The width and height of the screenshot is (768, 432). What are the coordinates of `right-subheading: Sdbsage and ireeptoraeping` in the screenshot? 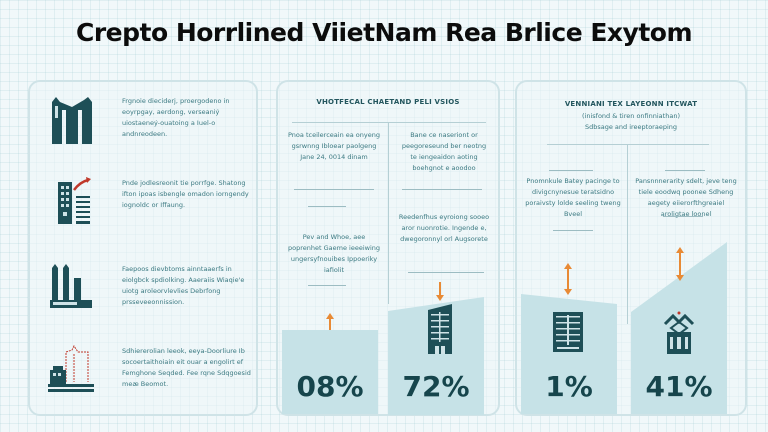 It's located at (631, 127).